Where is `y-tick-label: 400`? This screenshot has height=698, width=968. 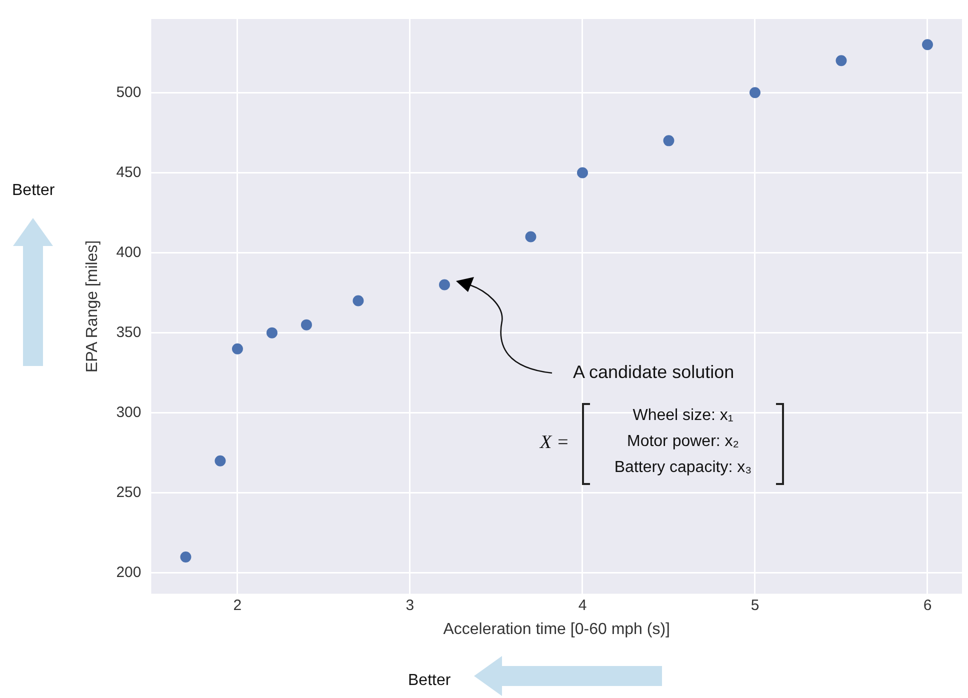 y-tick-label: 400 is located at coordinates (129, 252).